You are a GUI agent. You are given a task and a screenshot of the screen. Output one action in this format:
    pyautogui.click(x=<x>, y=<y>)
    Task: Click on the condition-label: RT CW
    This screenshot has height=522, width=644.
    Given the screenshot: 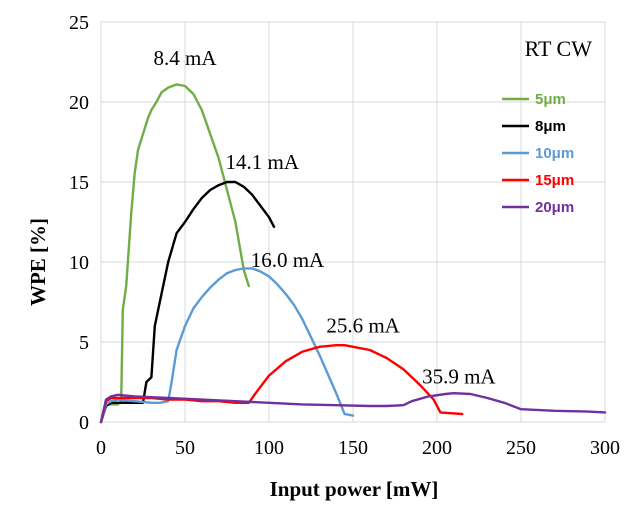 What is the action you would take?
    pyautogui.click(x=559, y=48)
    